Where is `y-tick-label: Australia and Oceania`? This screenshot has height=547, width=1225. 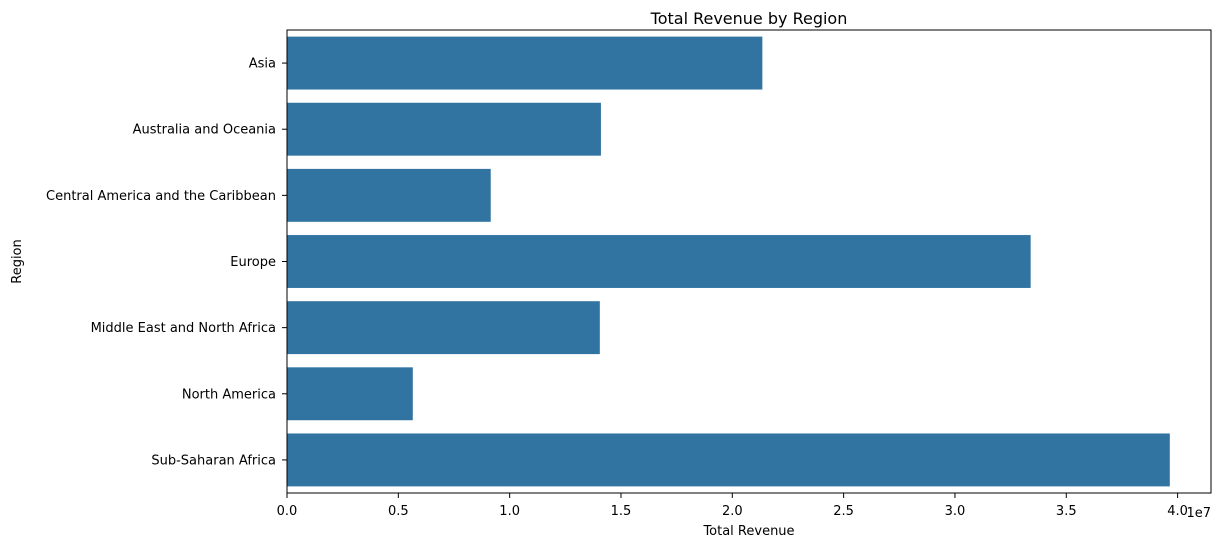 y-tick-label: Australia and Oceania is located at coordinates (204, 130).